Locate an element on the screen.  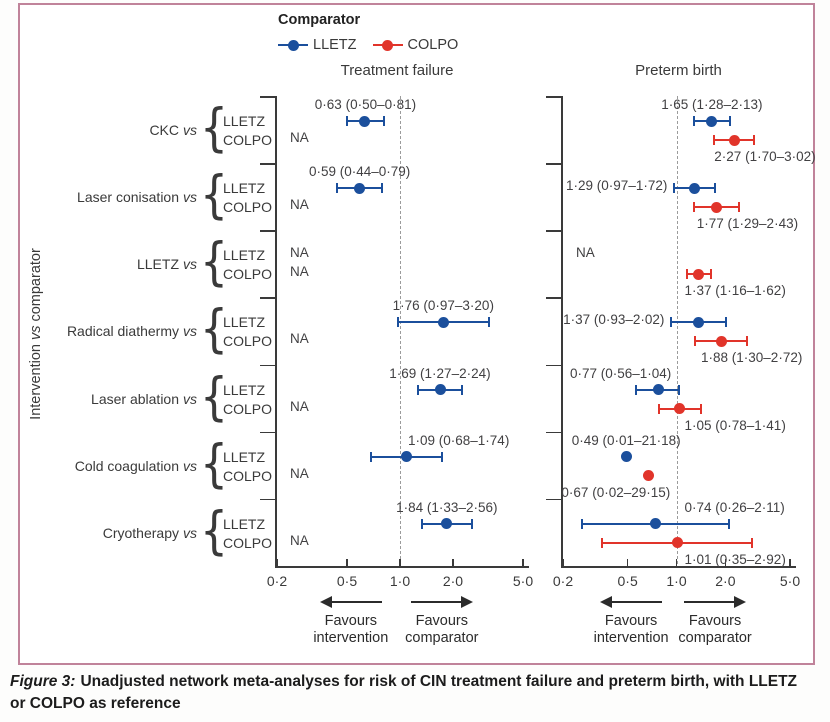
legend-item-label: COLPO is located at coordinates (433, 45).